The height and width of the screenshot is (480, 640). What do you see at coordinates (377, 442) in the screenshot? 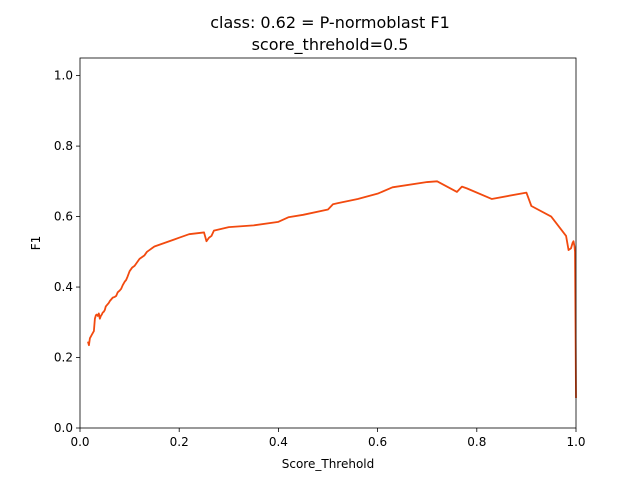
I see `x-tick-label: 0.6` at bounding box center [377, 442].